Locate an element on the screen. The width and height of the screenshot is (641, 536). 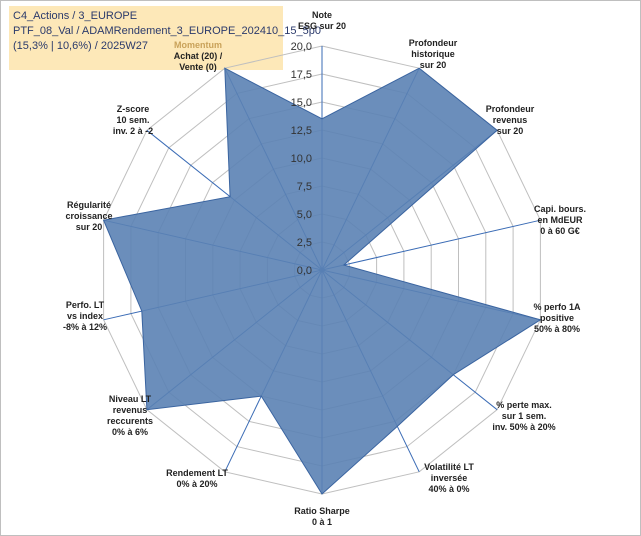
axis-label: Capi. bours. en MdEUR 0 à 60 G€ is located at coordinates (560, 220).